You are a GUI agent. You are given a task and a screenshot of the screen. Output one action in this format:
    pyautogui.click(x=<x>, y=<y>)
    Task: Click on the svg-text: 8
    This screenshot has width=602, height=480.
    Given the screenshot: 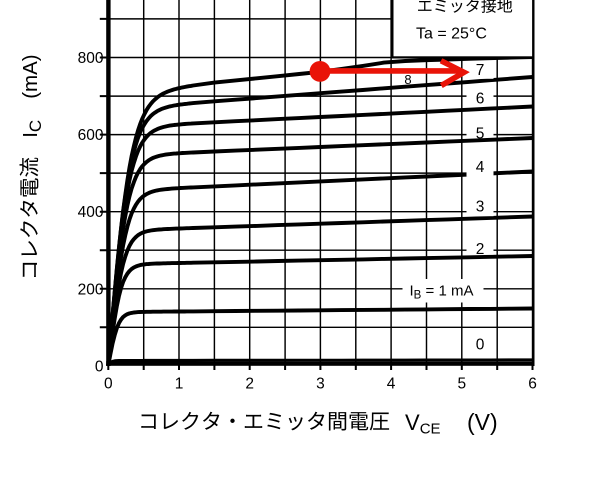 What is the action you would take?
    pyautogui.click(x=407, y=79)
    